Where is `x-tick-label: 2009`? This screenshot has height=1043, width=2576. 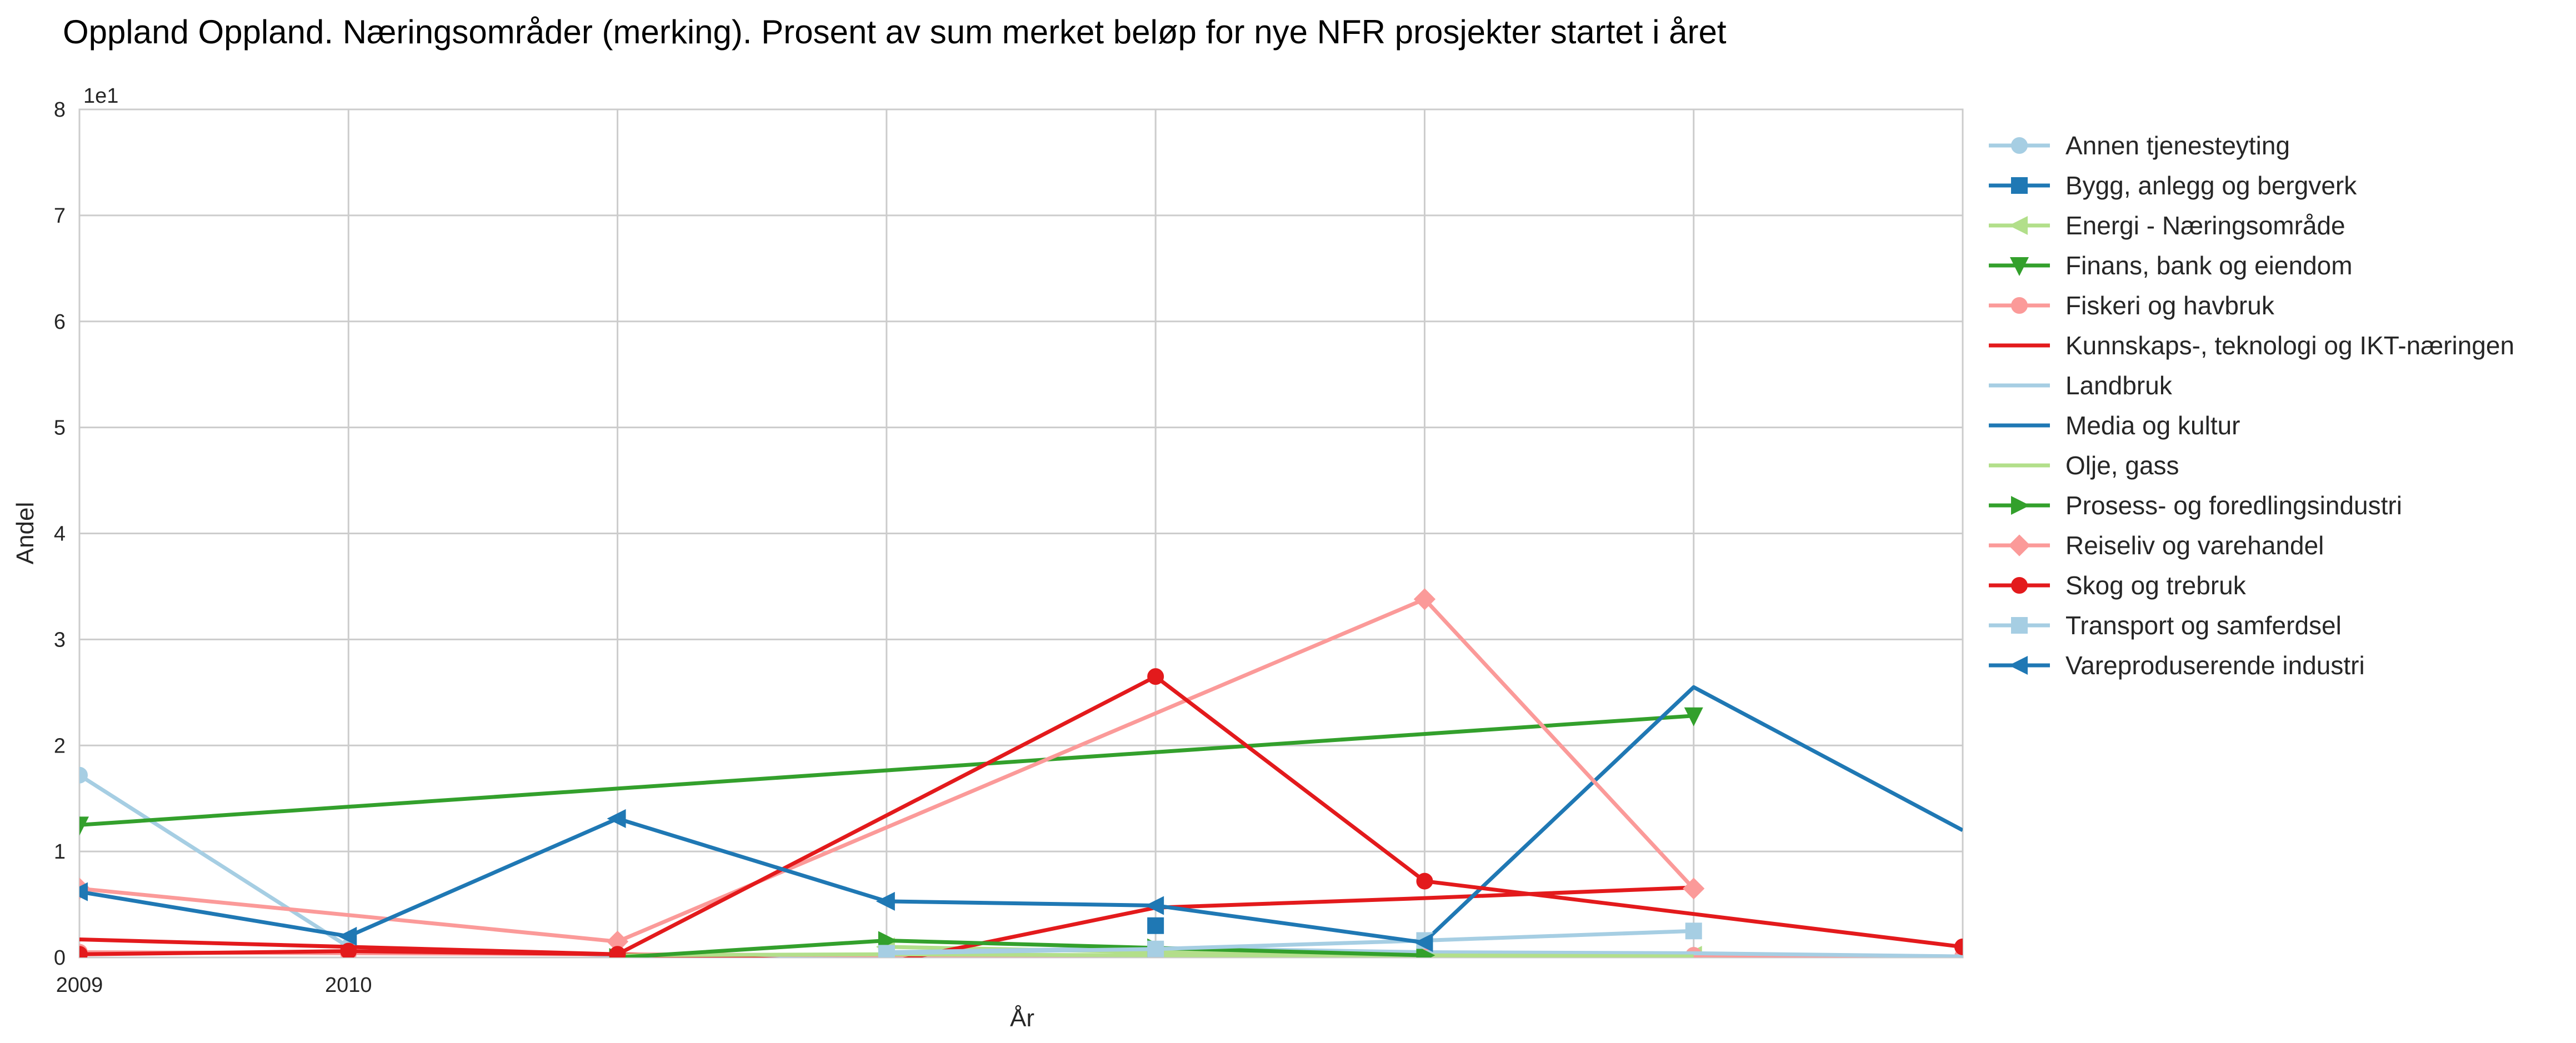 x-tick-label: 2009 is located at coordinates (79, 986).